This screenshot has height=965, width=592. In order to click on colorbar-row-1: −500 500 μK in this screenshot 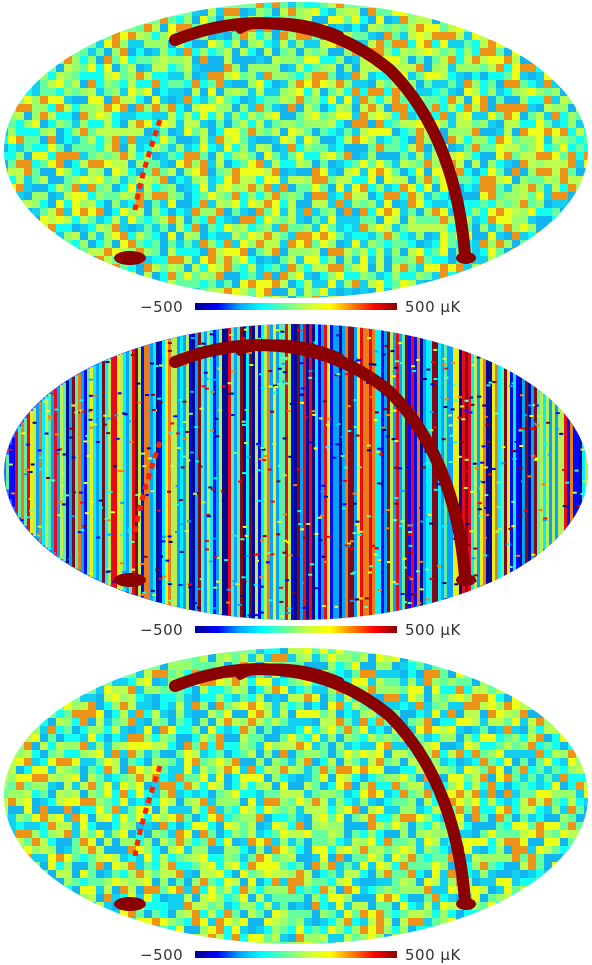, I will do `click(296, 307)`.